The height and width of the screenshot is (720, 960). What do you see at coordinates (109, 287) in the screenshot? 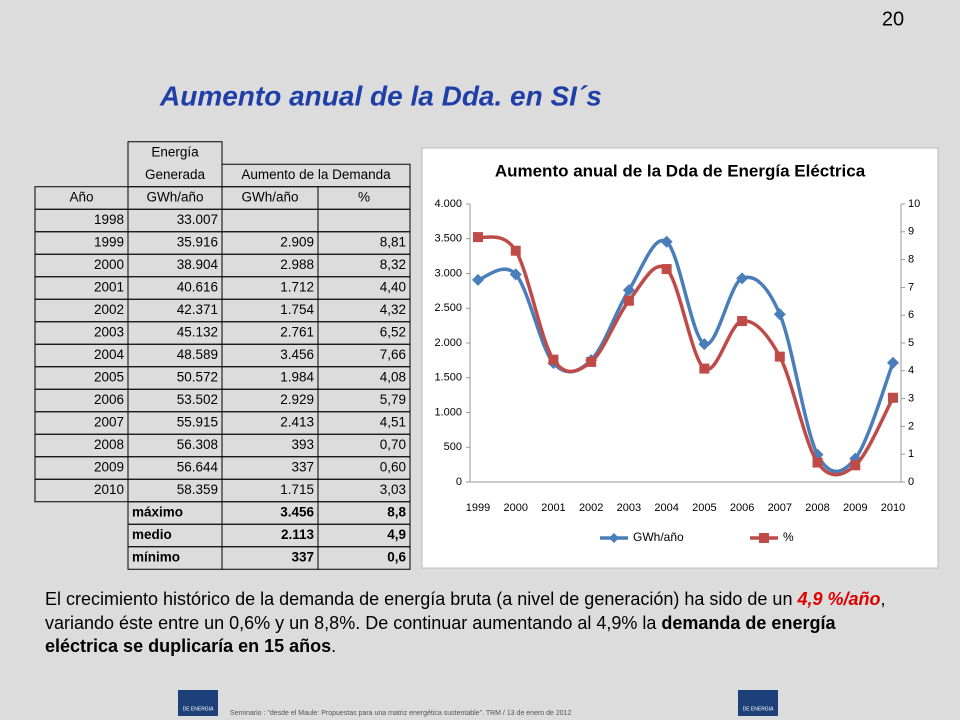
I see `table-cell: 2001` at bounding box center [109, 287].